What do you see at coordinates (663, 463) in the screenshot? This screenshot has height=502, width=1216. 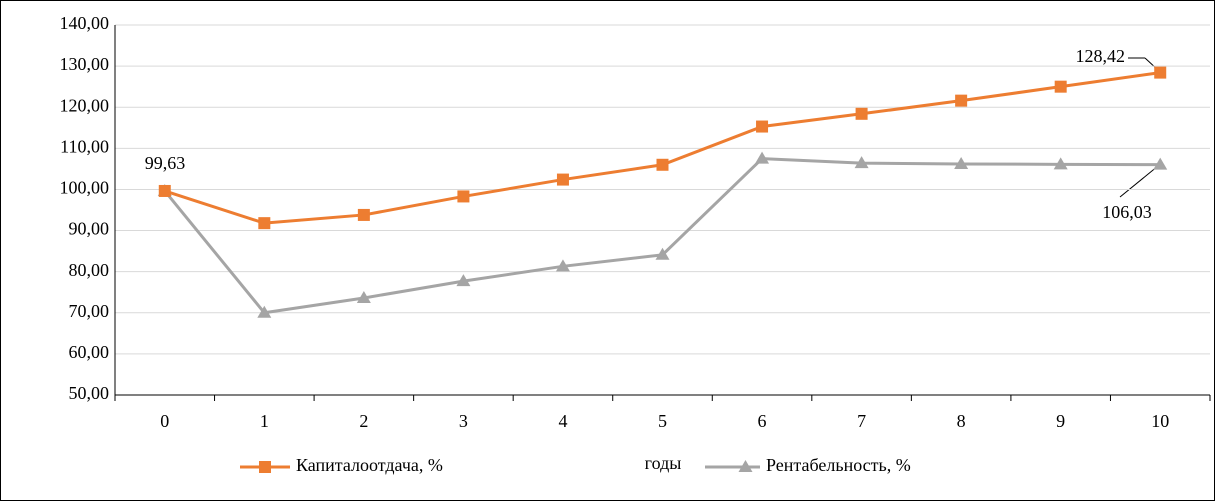 I see `x-axis-label: годы` at bounding box center [663, 463].